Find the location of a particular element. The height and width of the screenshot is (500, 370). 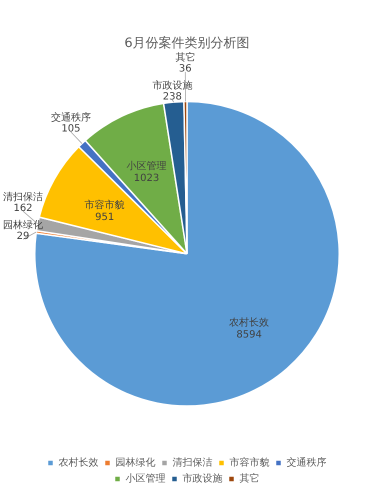

chart-title: 6月份案件类别分析图 is located at coordinates (187, 43).